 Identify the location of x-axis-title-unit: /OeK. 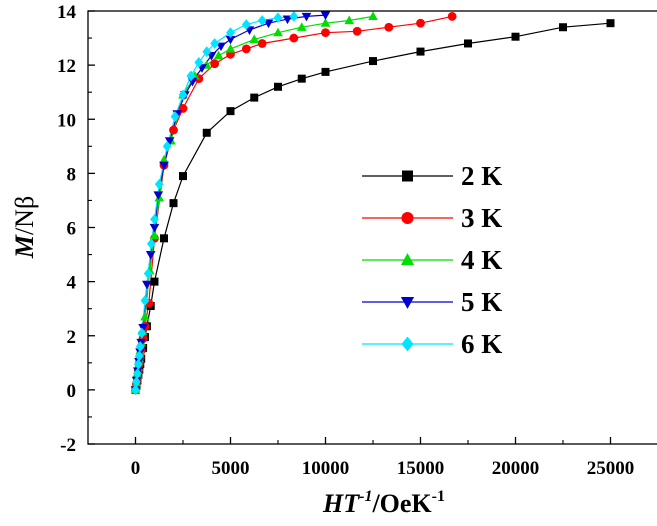
(401, 503).